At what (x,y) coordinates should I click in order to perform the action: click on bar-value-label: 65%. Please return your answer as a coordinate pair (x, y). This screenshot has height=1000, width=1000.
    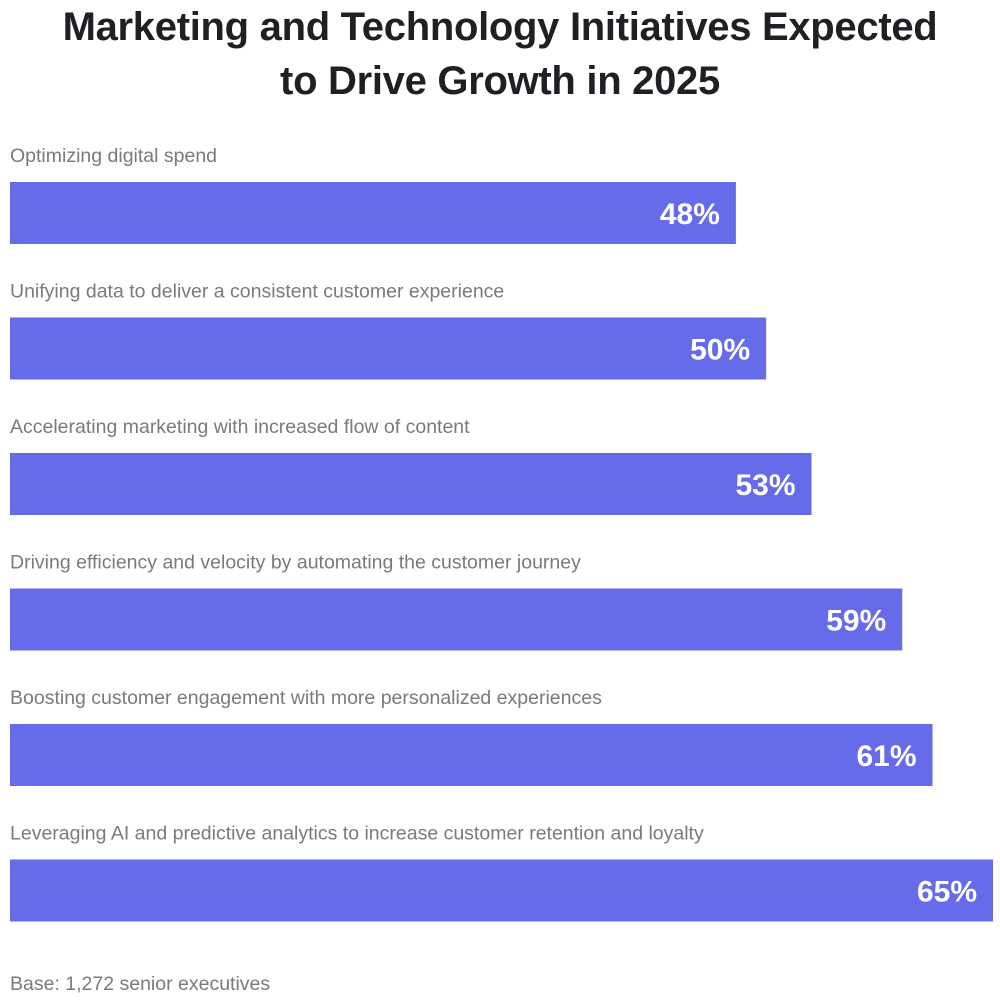
    Looking at the image, I should click on (947, 892).